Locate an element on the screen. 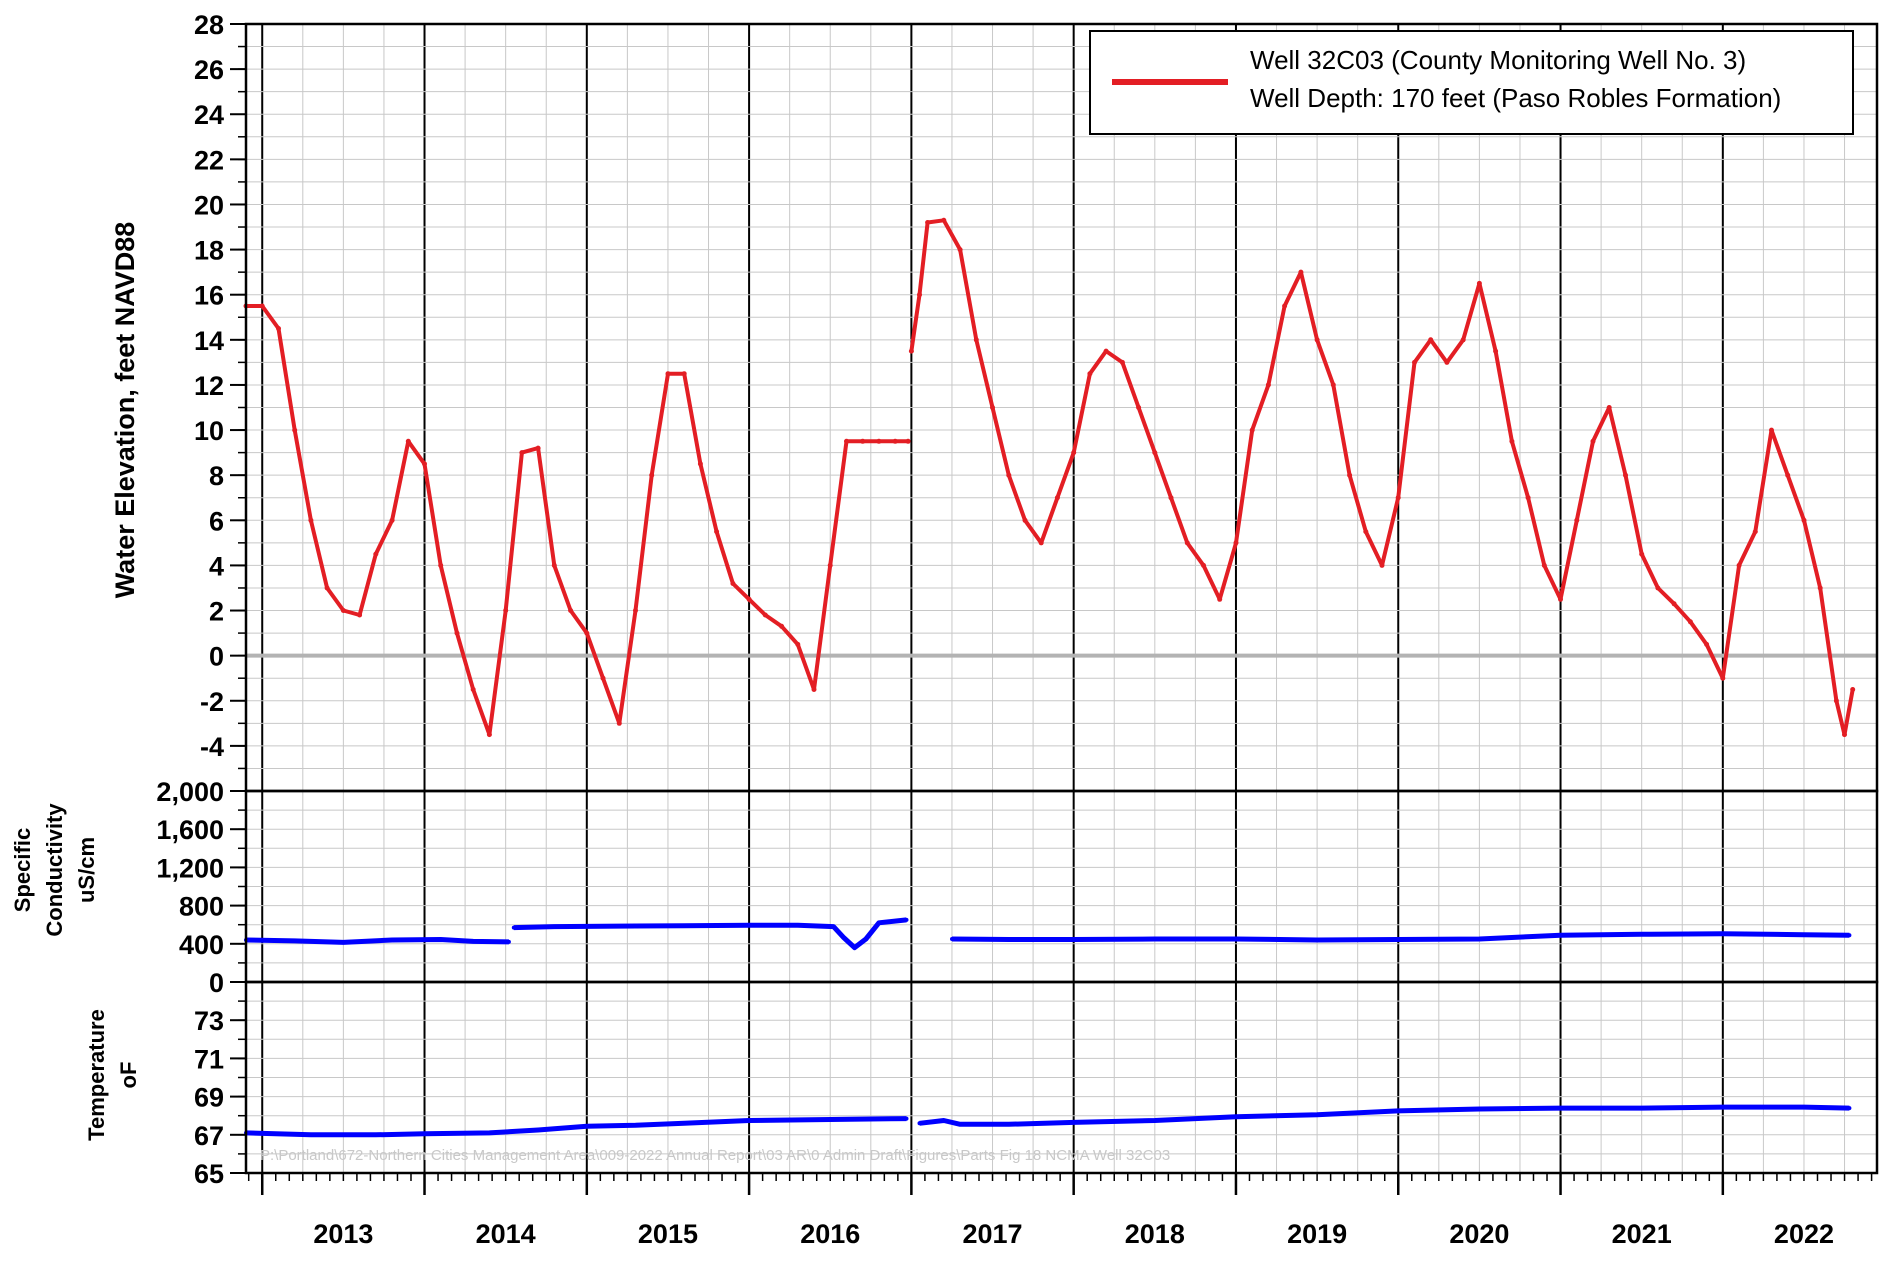 The width and height of the screenshot is (1885, 1267). x-year-label: 2013 is located at coordinates (343, 1234).